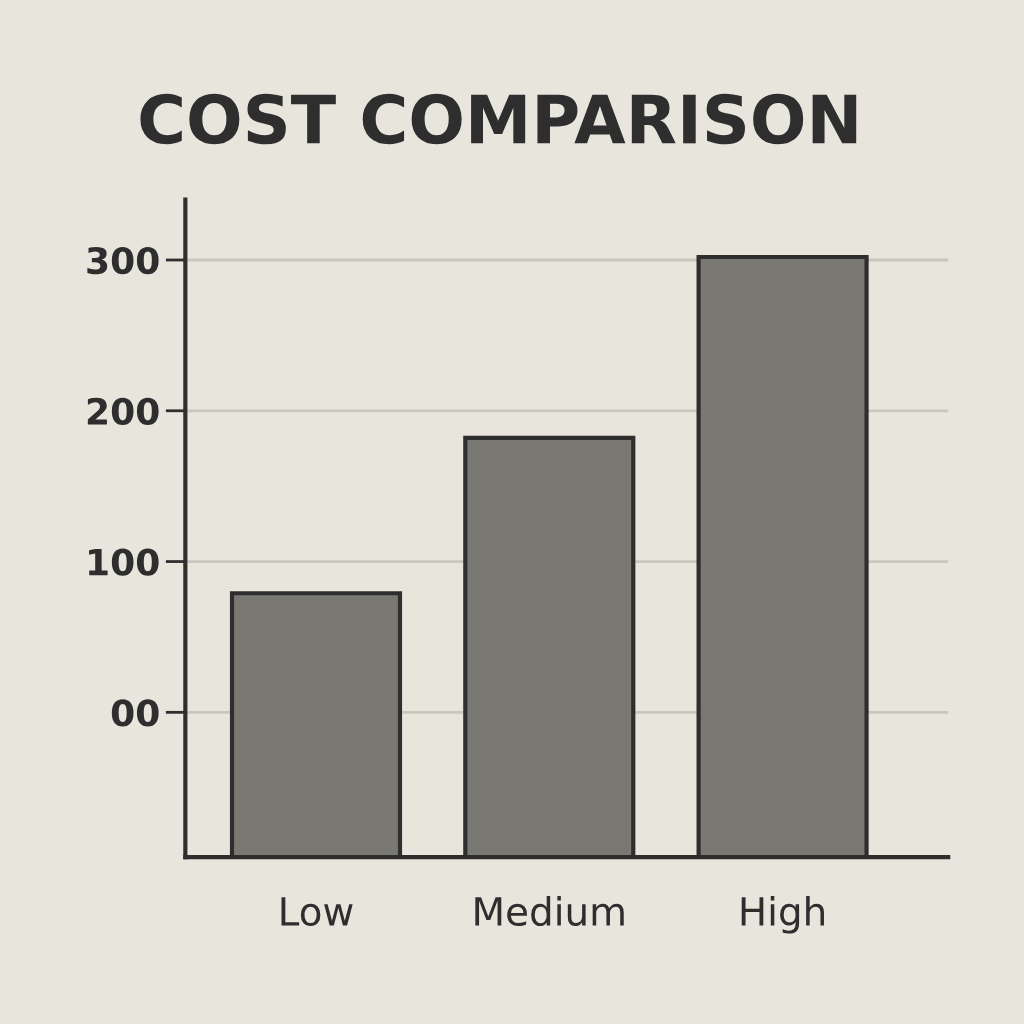 Image resolution: width=1024 pixels, height=1024 pixels. What do you see at coordinates (123, 260) in the screenshot?
I see `y-tick-label: 300` at bounding box center [123, 260].